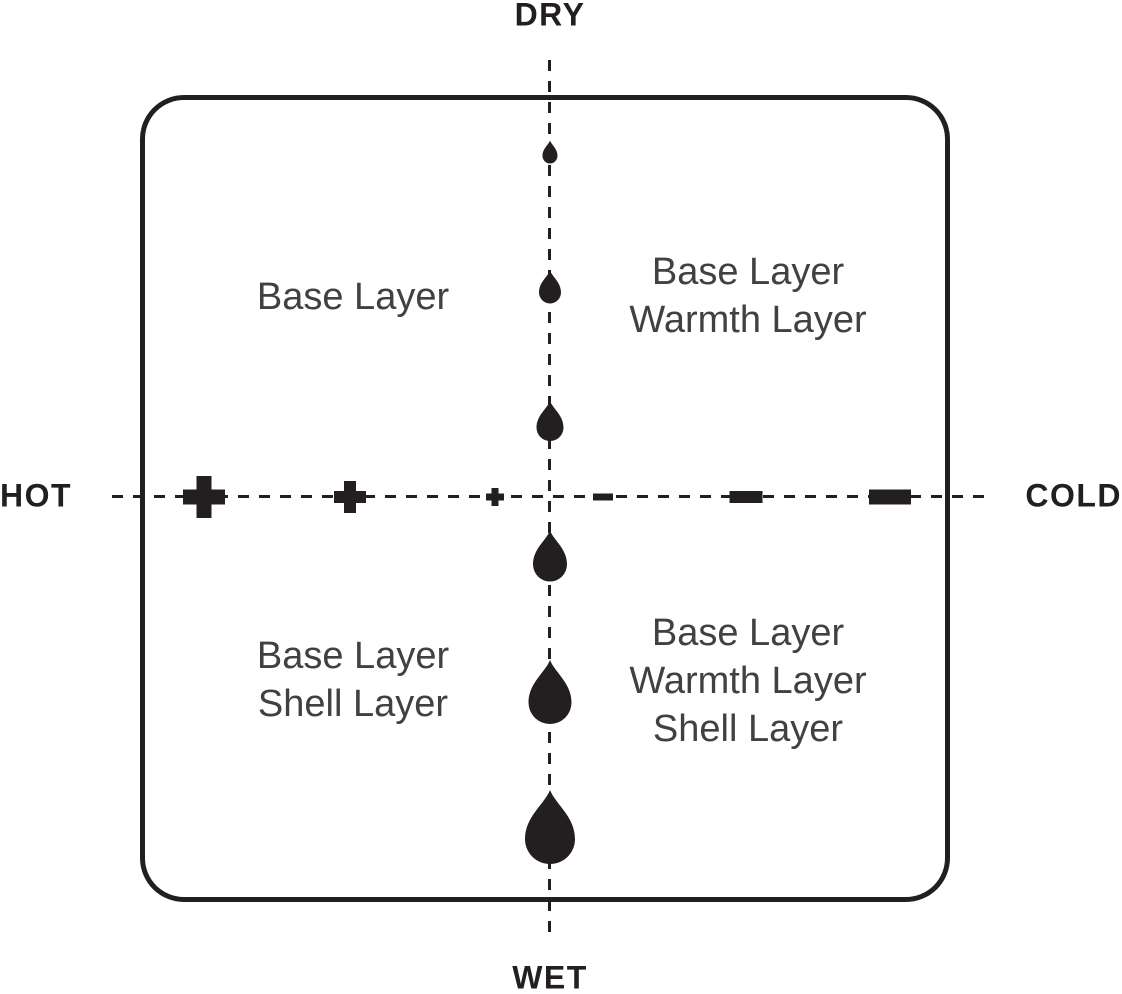 Image resolution: width=1122 pixels, height=994 pixels. I want to click on axis-label-wet: WET, so click(550, 976).